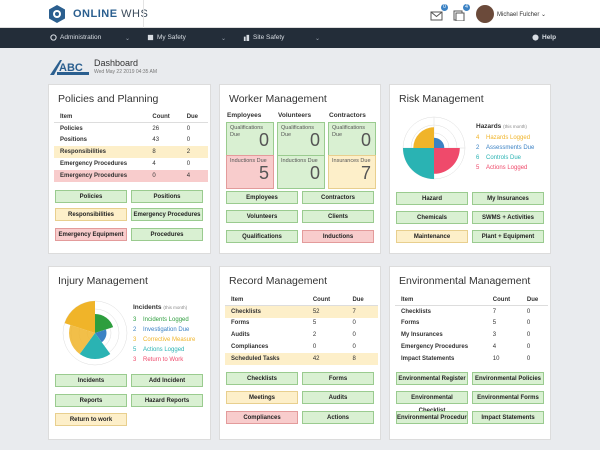 This screenshot has height=450, width=600. What do you see at coordinates (466, 358) in the screenshot?
I see `table-row: Impact Statements 10 0` at bounding box center [466, 358].